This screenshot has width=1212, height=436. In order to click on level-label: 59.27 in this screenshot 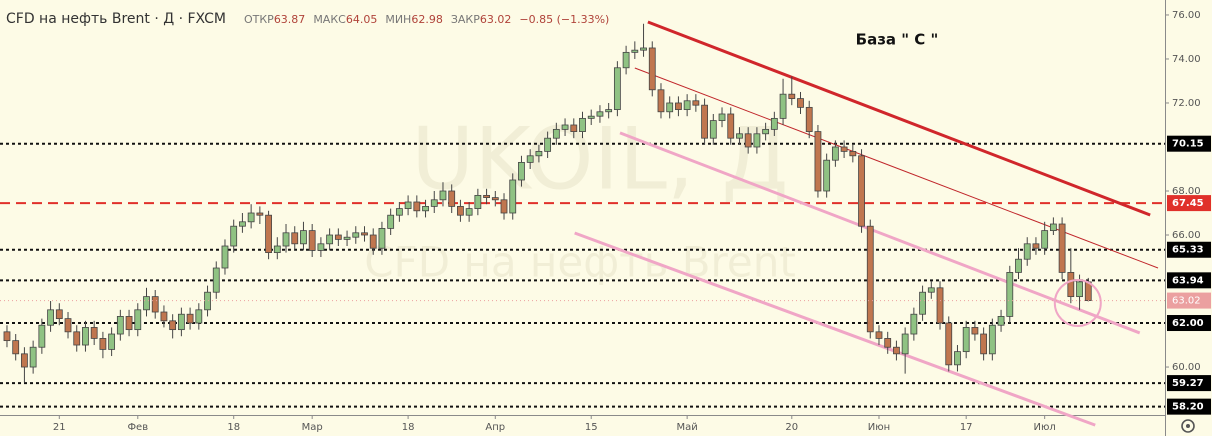, I will do `click(1188, 383)`.